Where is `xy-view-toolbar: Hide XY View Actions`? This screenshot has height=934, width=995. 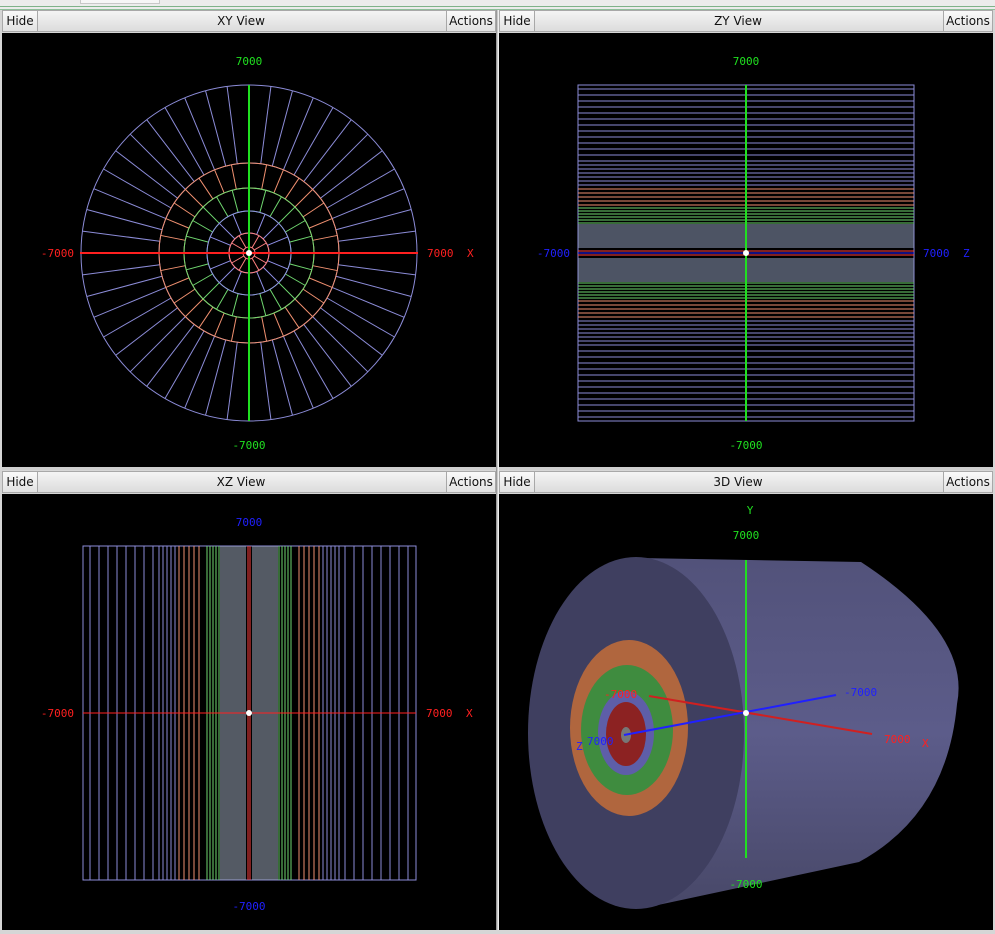
xy-view-toolbar: Hide XY View Actions is located at coordinates (249, 21).